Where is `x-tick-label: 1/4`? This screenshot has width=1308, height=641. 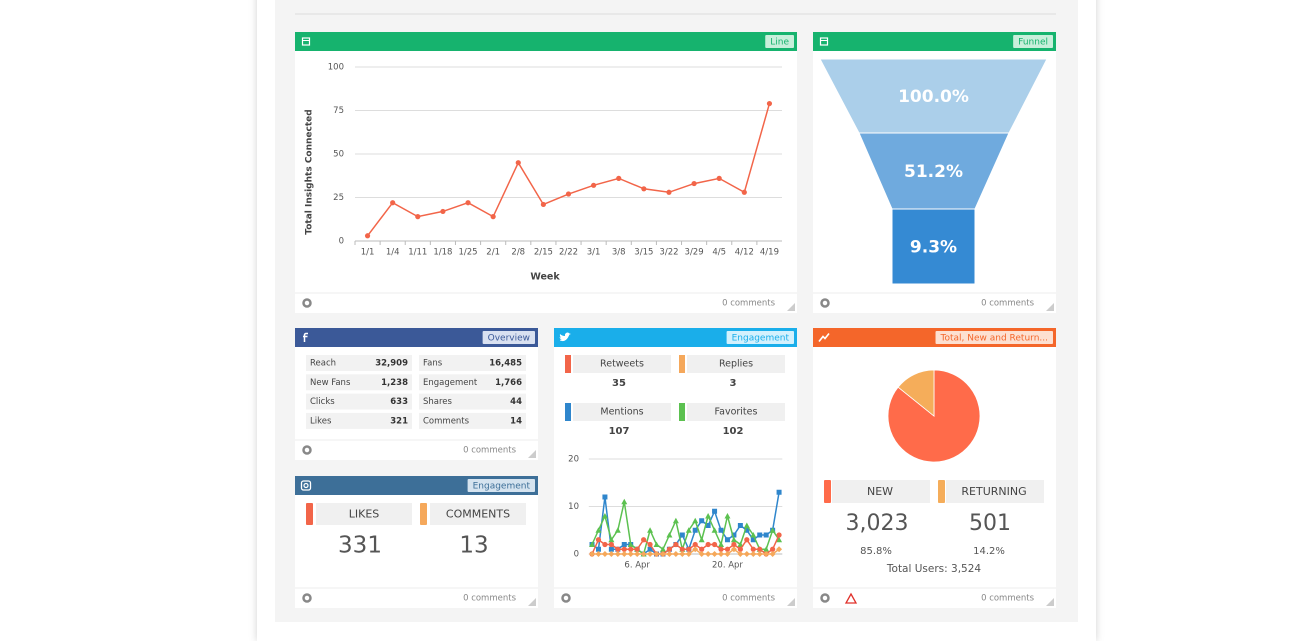 x-tick-label: 1/4 is located at coordinates (393, 253).